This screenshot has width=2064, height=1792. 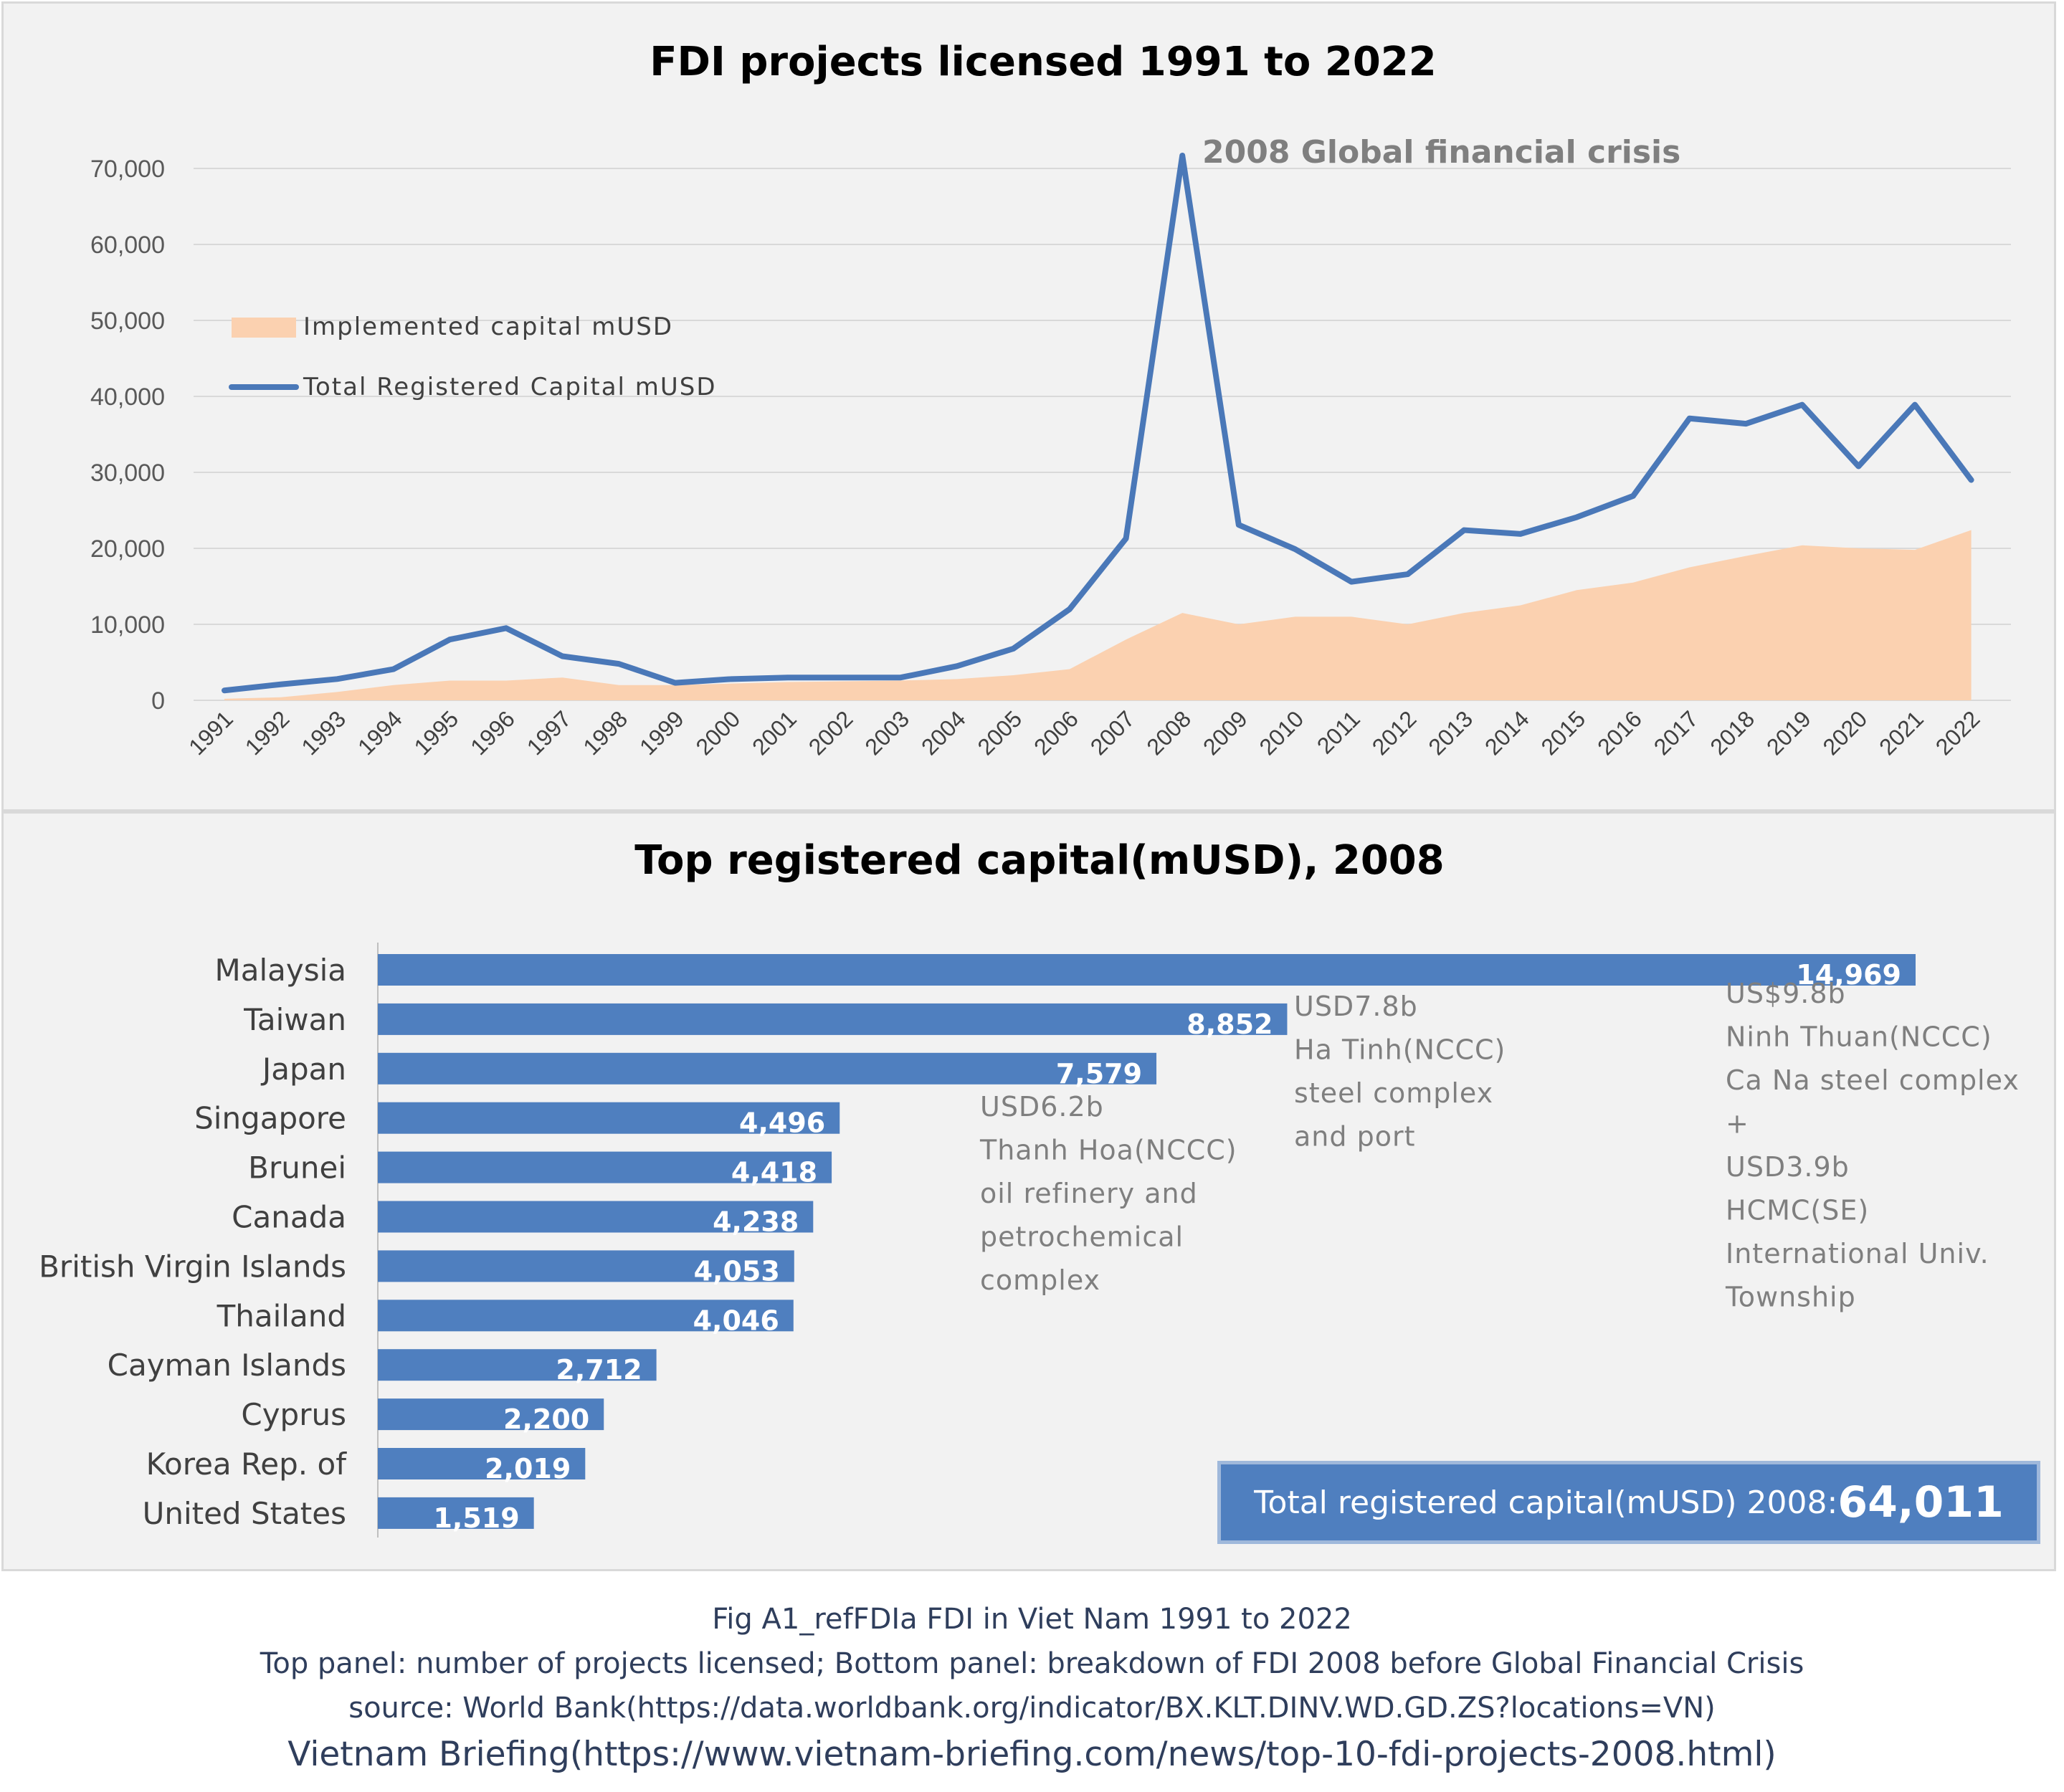 What do you see at coordinates (1676, 732) in the screenshot?
I see `x-tick-label: 2017` at bounding box center [1676, 732].